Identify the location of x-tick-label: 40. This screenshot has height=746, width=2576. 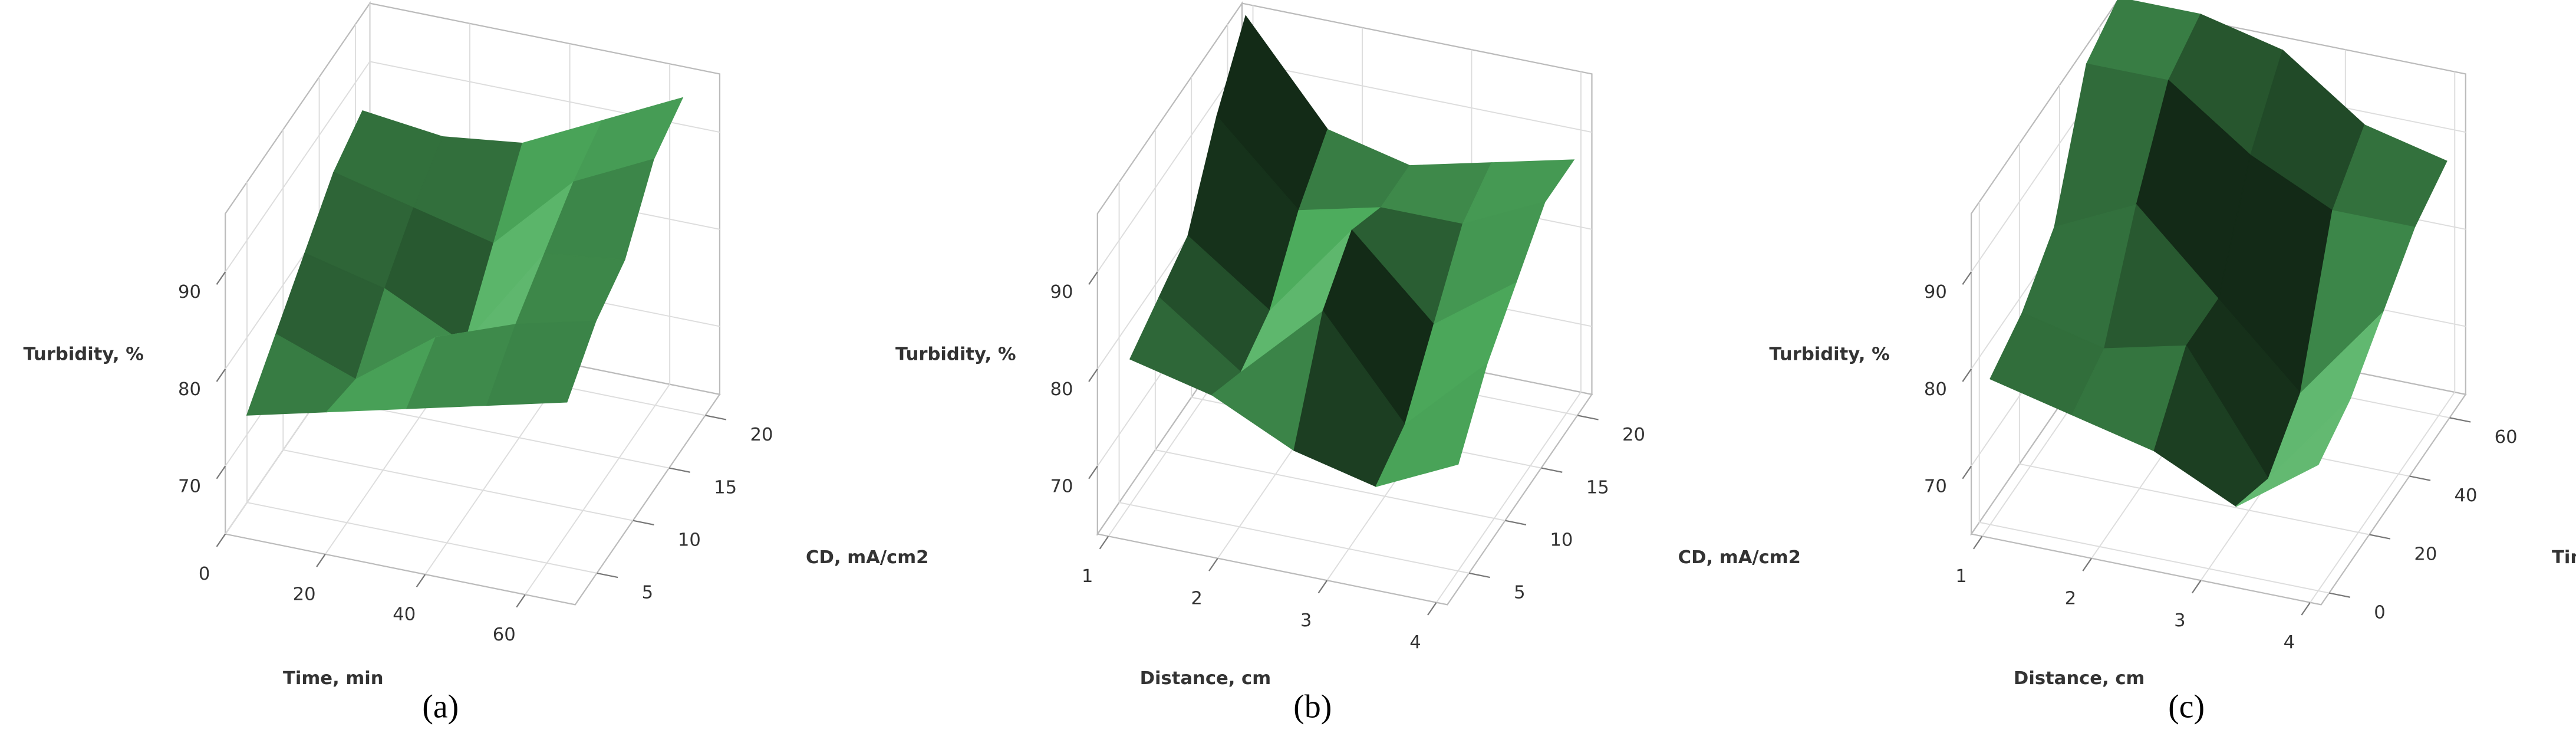
(404, 614).